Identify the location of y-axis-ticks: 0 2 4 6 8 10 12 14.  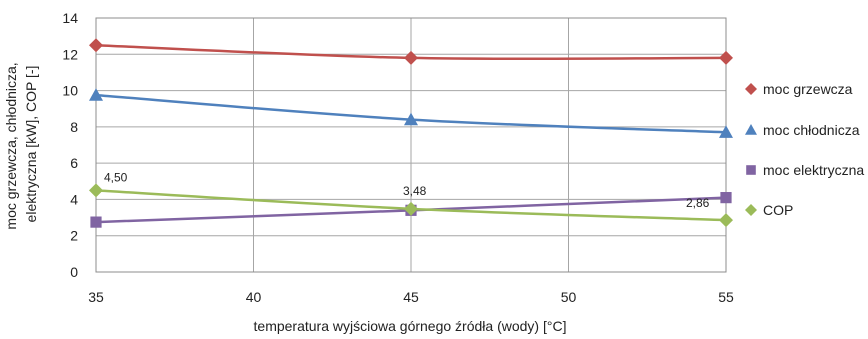
(70, 145).